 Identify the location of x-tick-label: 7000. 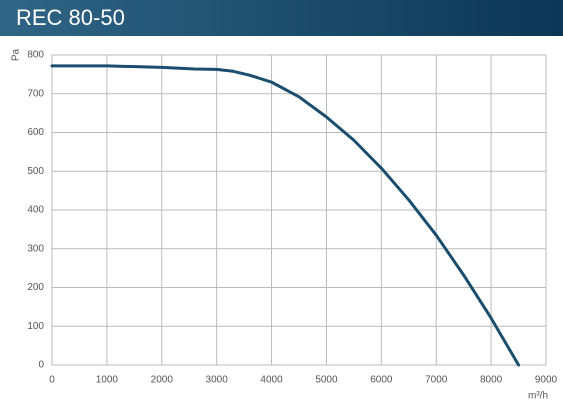
(436, 380).